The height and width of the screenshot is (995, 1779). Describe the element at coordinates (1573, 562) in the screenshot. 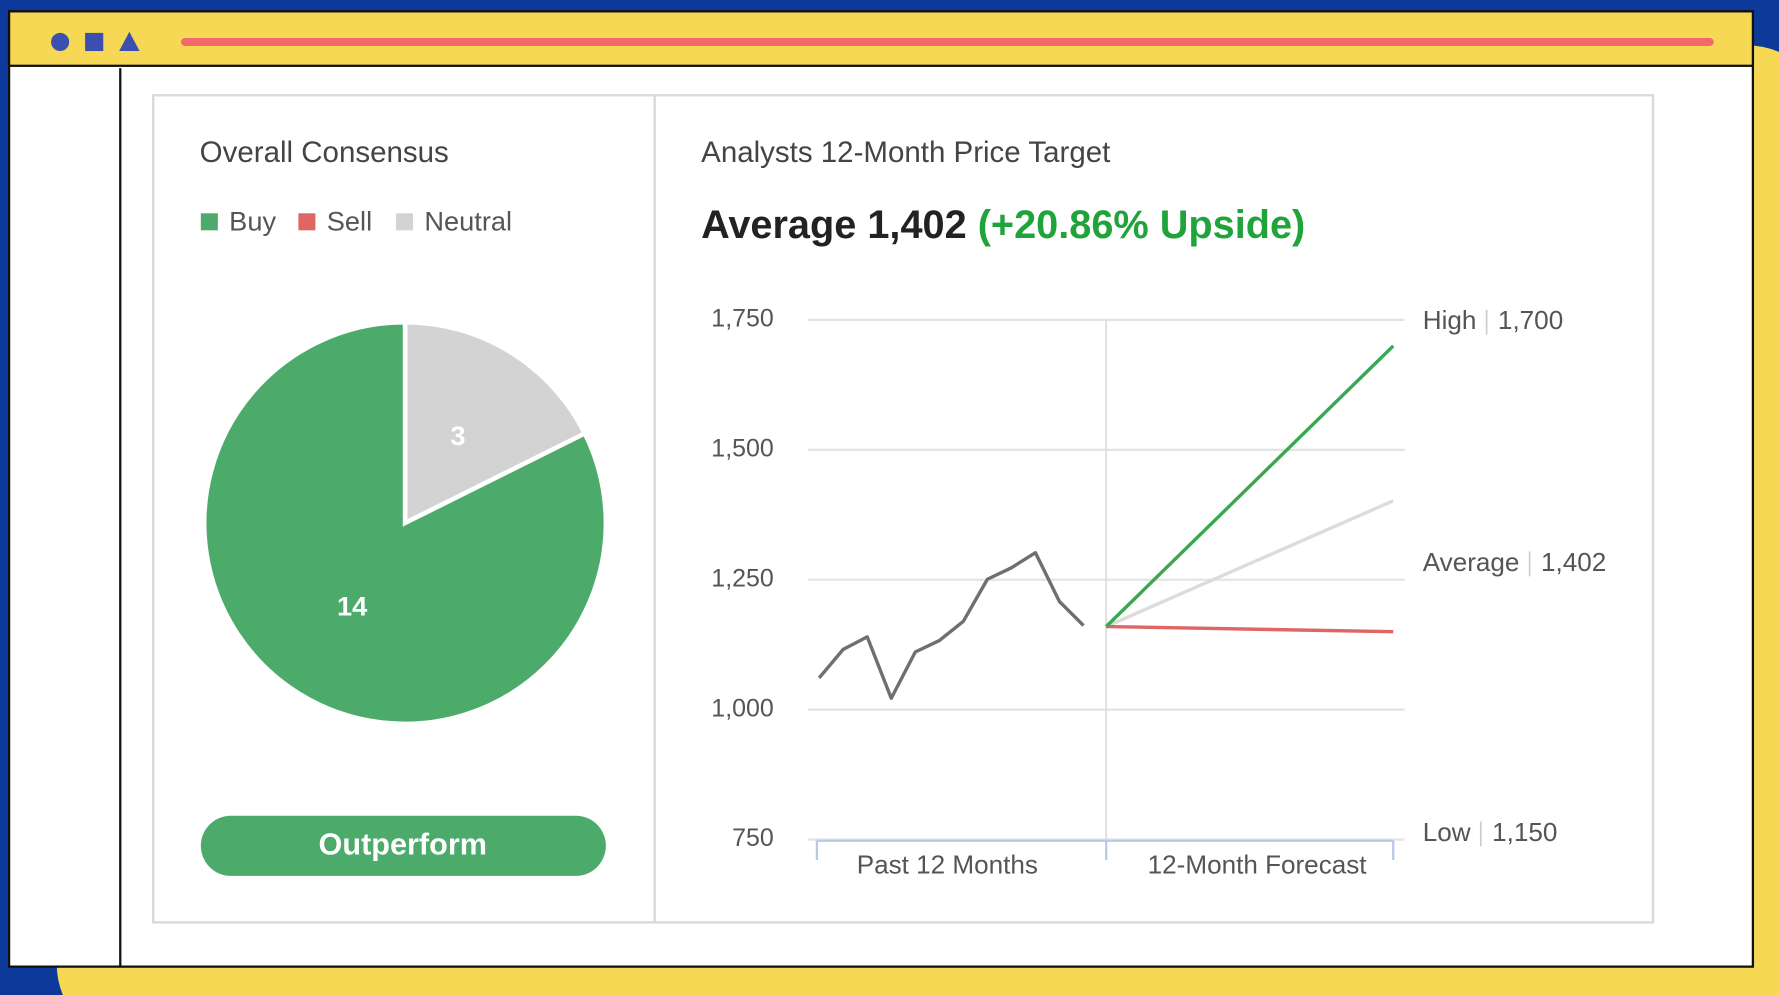

I see `forecast-value: 1,402` at that location.